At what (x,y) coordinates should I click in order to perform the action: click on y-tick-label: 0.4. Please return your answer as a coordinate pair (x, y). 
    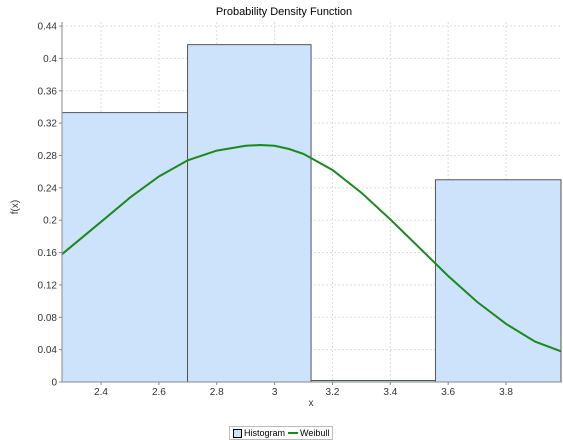
    Looking at the image, I should click on (50, 59).